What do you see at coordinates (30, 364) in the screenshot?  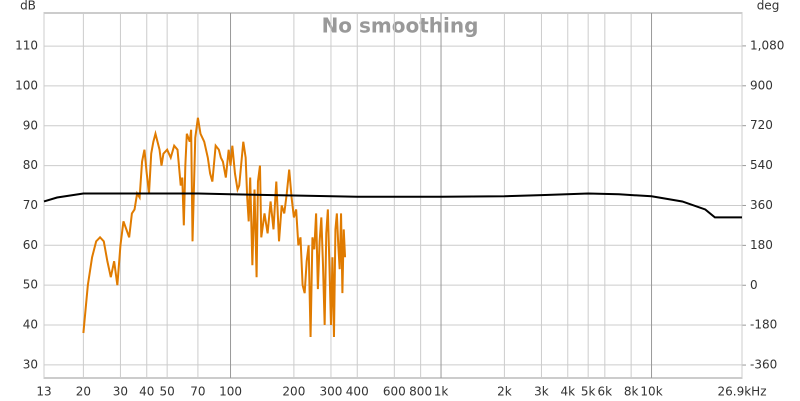 I see `y-tick-label: 30` at bounding box center [30, 364].